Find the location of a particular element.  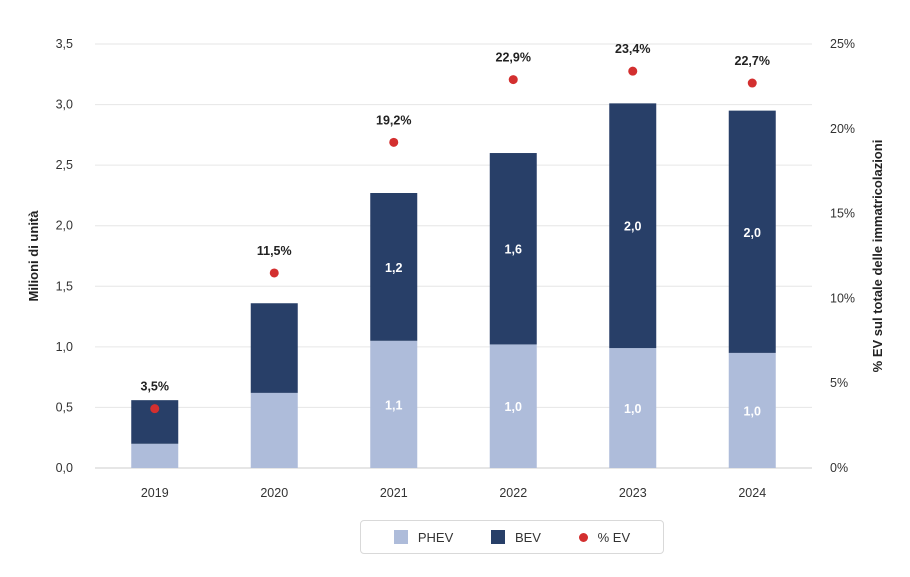

x-tick-label: 2023 is located at coordinates (633, 493).